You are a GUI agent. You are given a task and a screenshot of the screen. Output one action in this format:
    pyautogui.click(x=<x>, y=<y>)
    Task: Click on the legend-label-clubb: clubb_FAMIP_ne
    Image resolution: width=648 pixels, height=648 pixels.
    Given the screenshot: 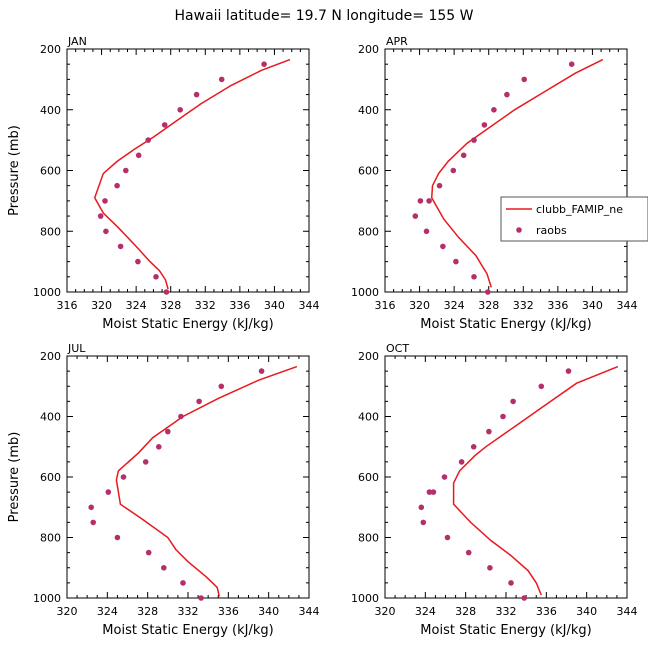 What is the action you would take?
    pyautogui.click(x=579, y=209)
    